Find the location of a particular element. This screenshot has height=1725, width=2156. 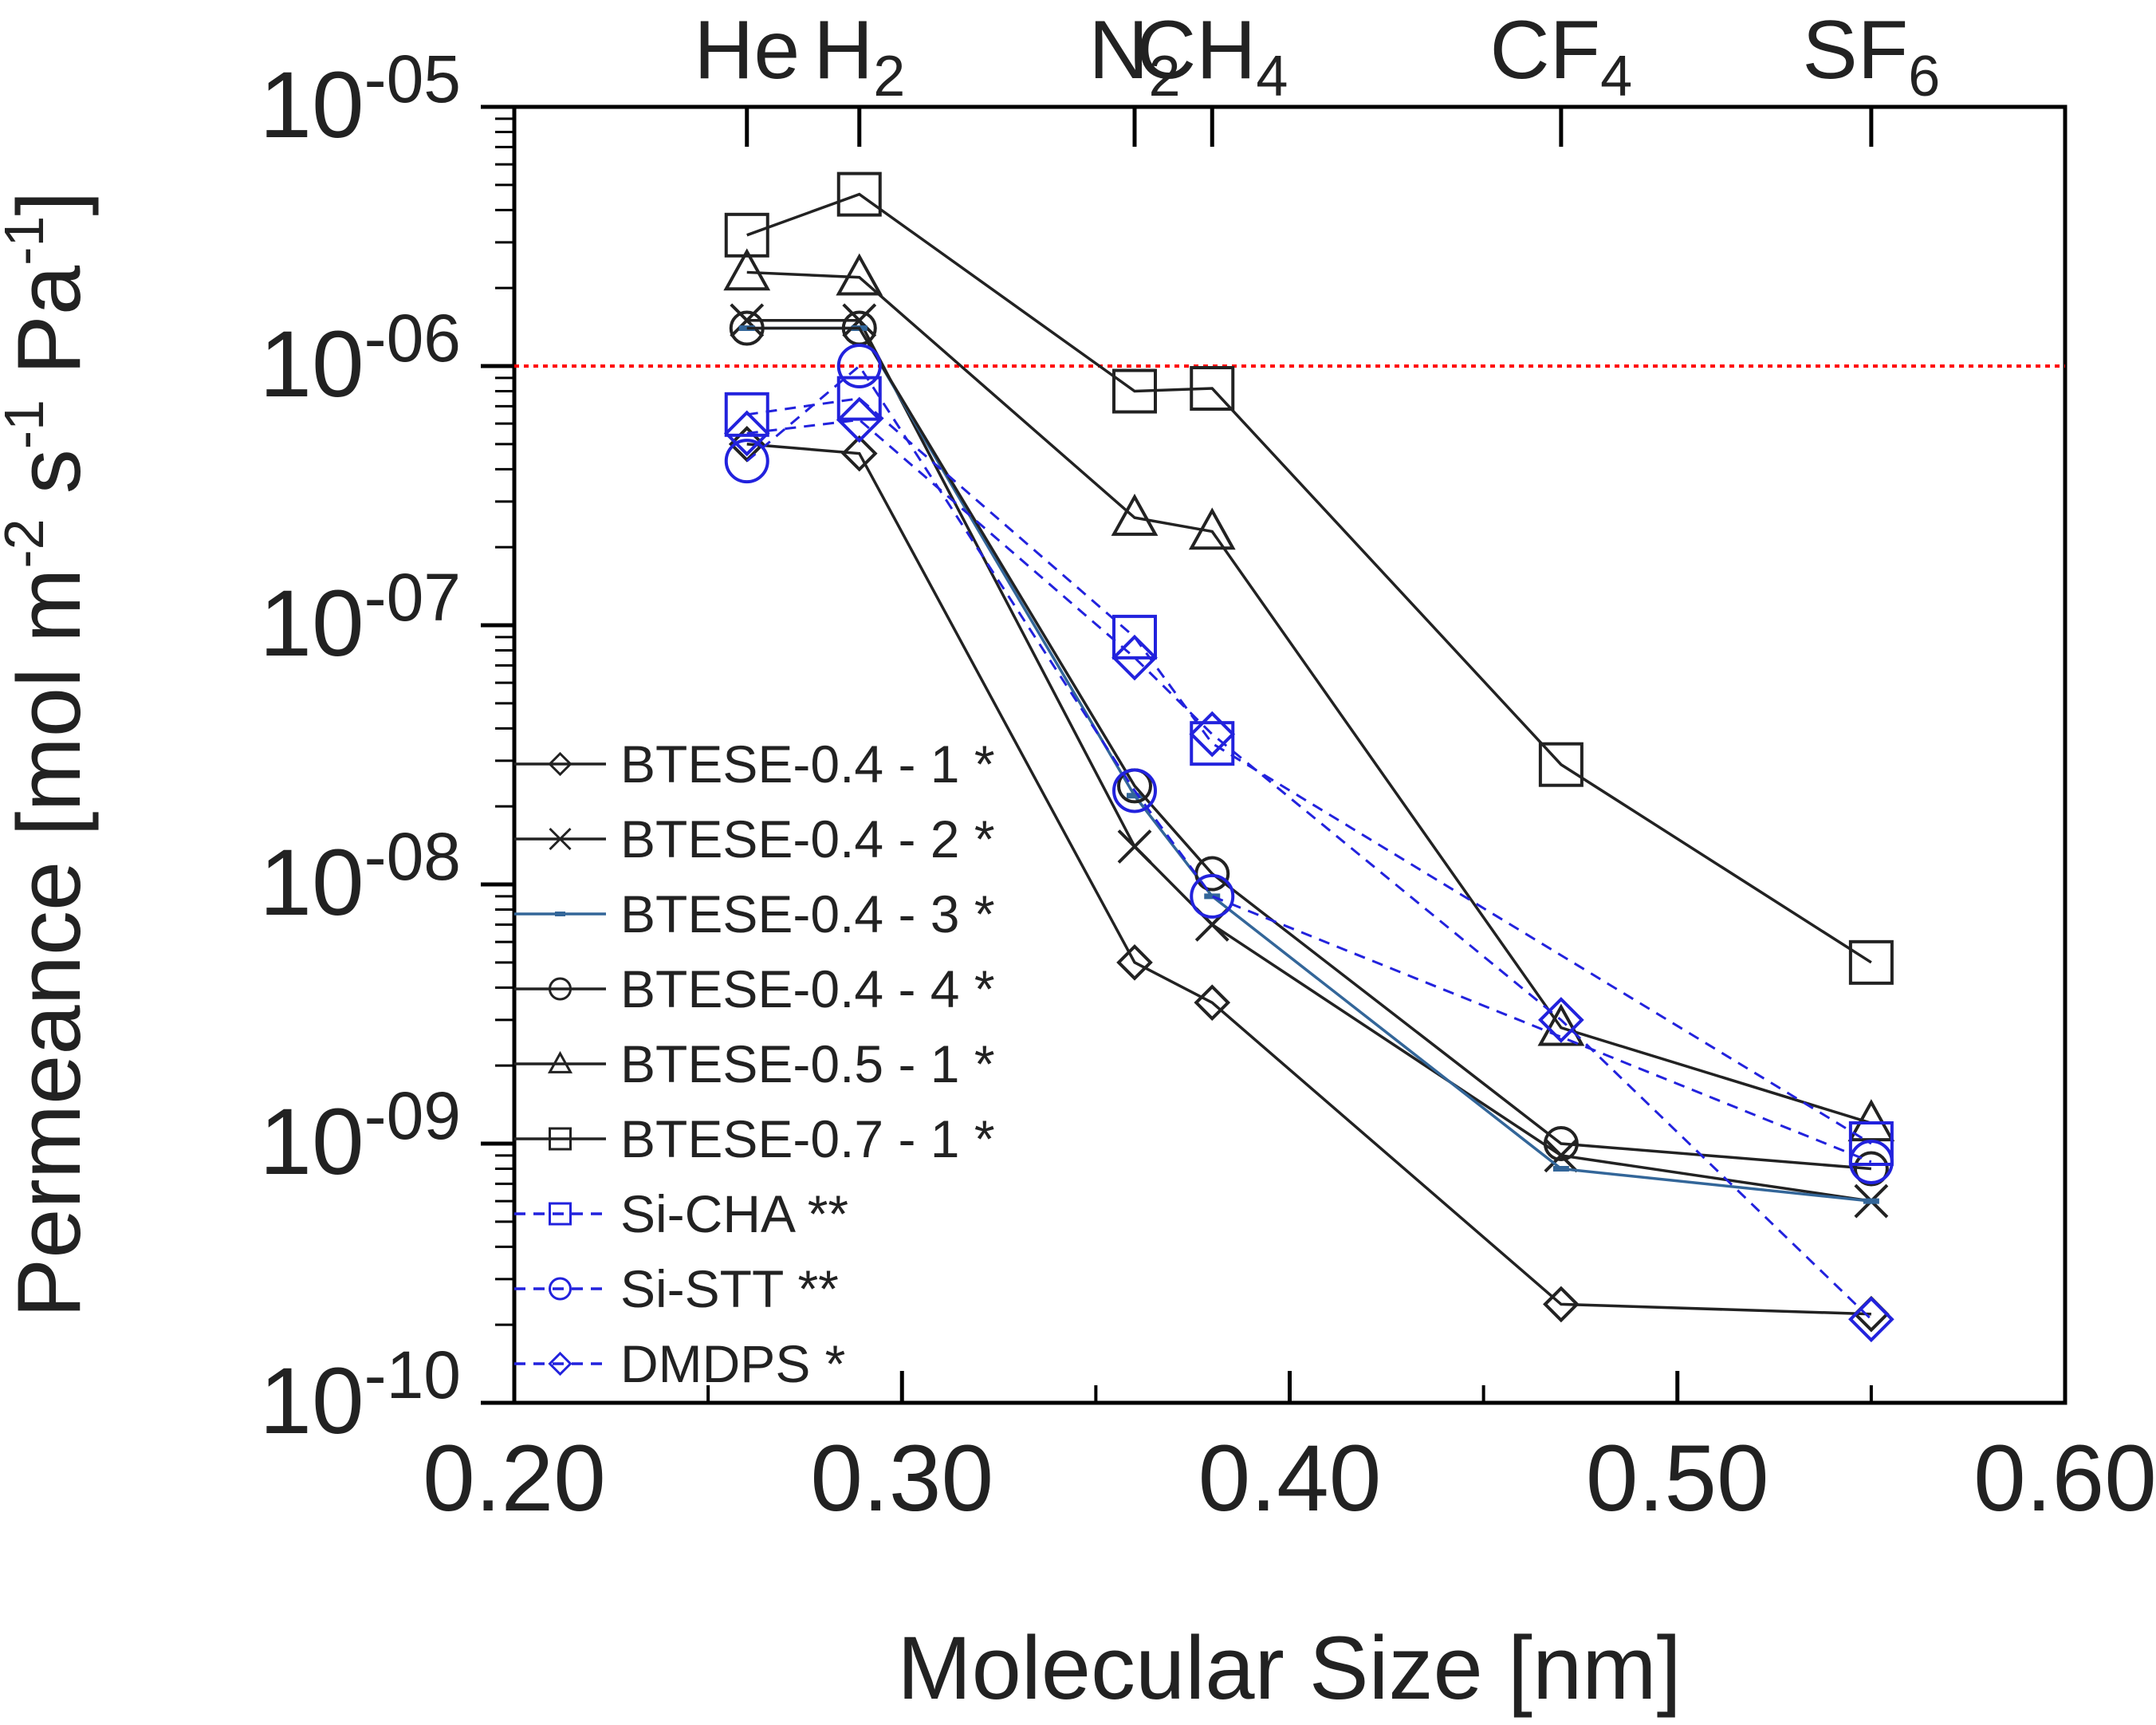

legend-item: Si-CHA ** is located at coordinates (681, 1213).